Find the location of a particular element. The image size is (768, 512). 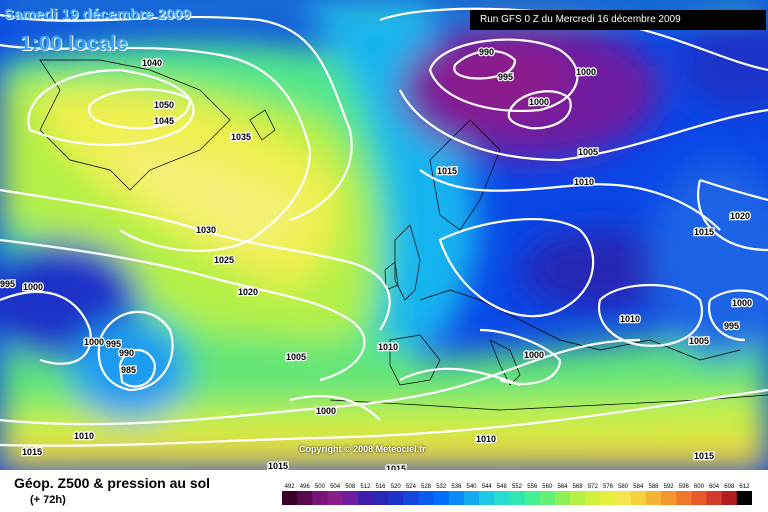

isobar-label: 985 is located at coordinates (128, 370).